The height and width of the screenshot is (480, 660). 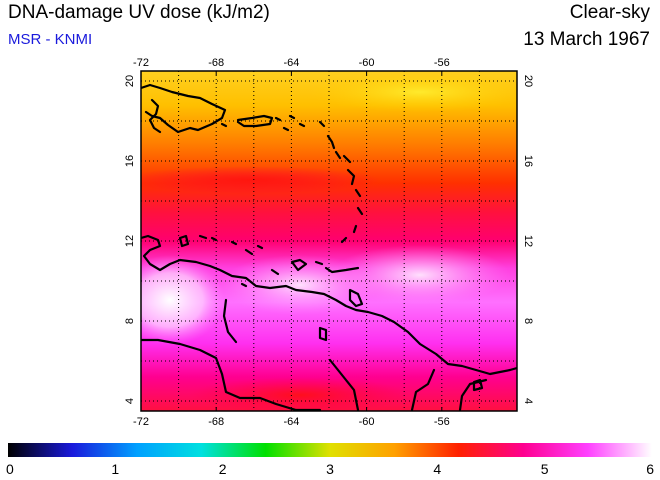 What do you see at coordinates (130, 241) in the screenshot?
I see `lat-tick-label-left: 12` at bounding box center [130, 241].